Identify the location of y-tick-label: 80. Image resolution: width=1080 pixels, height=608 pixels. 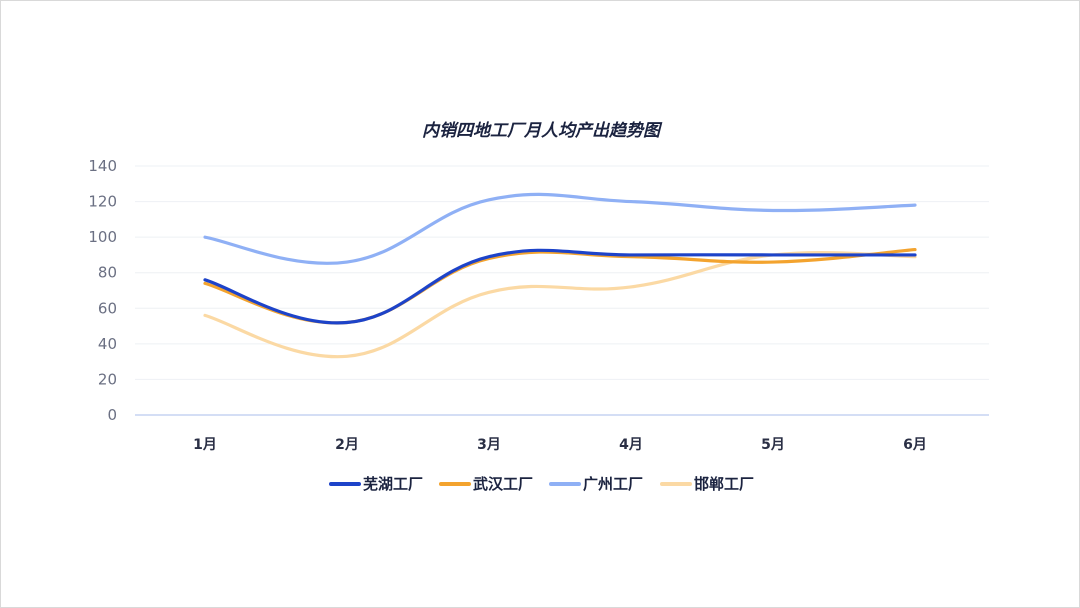
(107, 273).